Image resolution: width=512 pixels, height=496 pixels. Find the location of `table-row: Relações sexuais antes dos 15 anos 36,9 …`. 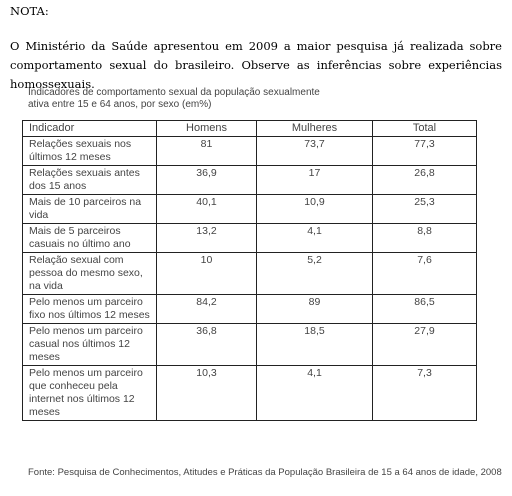

table-row: Relações sexuais antes dos 15 anos 36,9 … is located at coordinates (249, 180).